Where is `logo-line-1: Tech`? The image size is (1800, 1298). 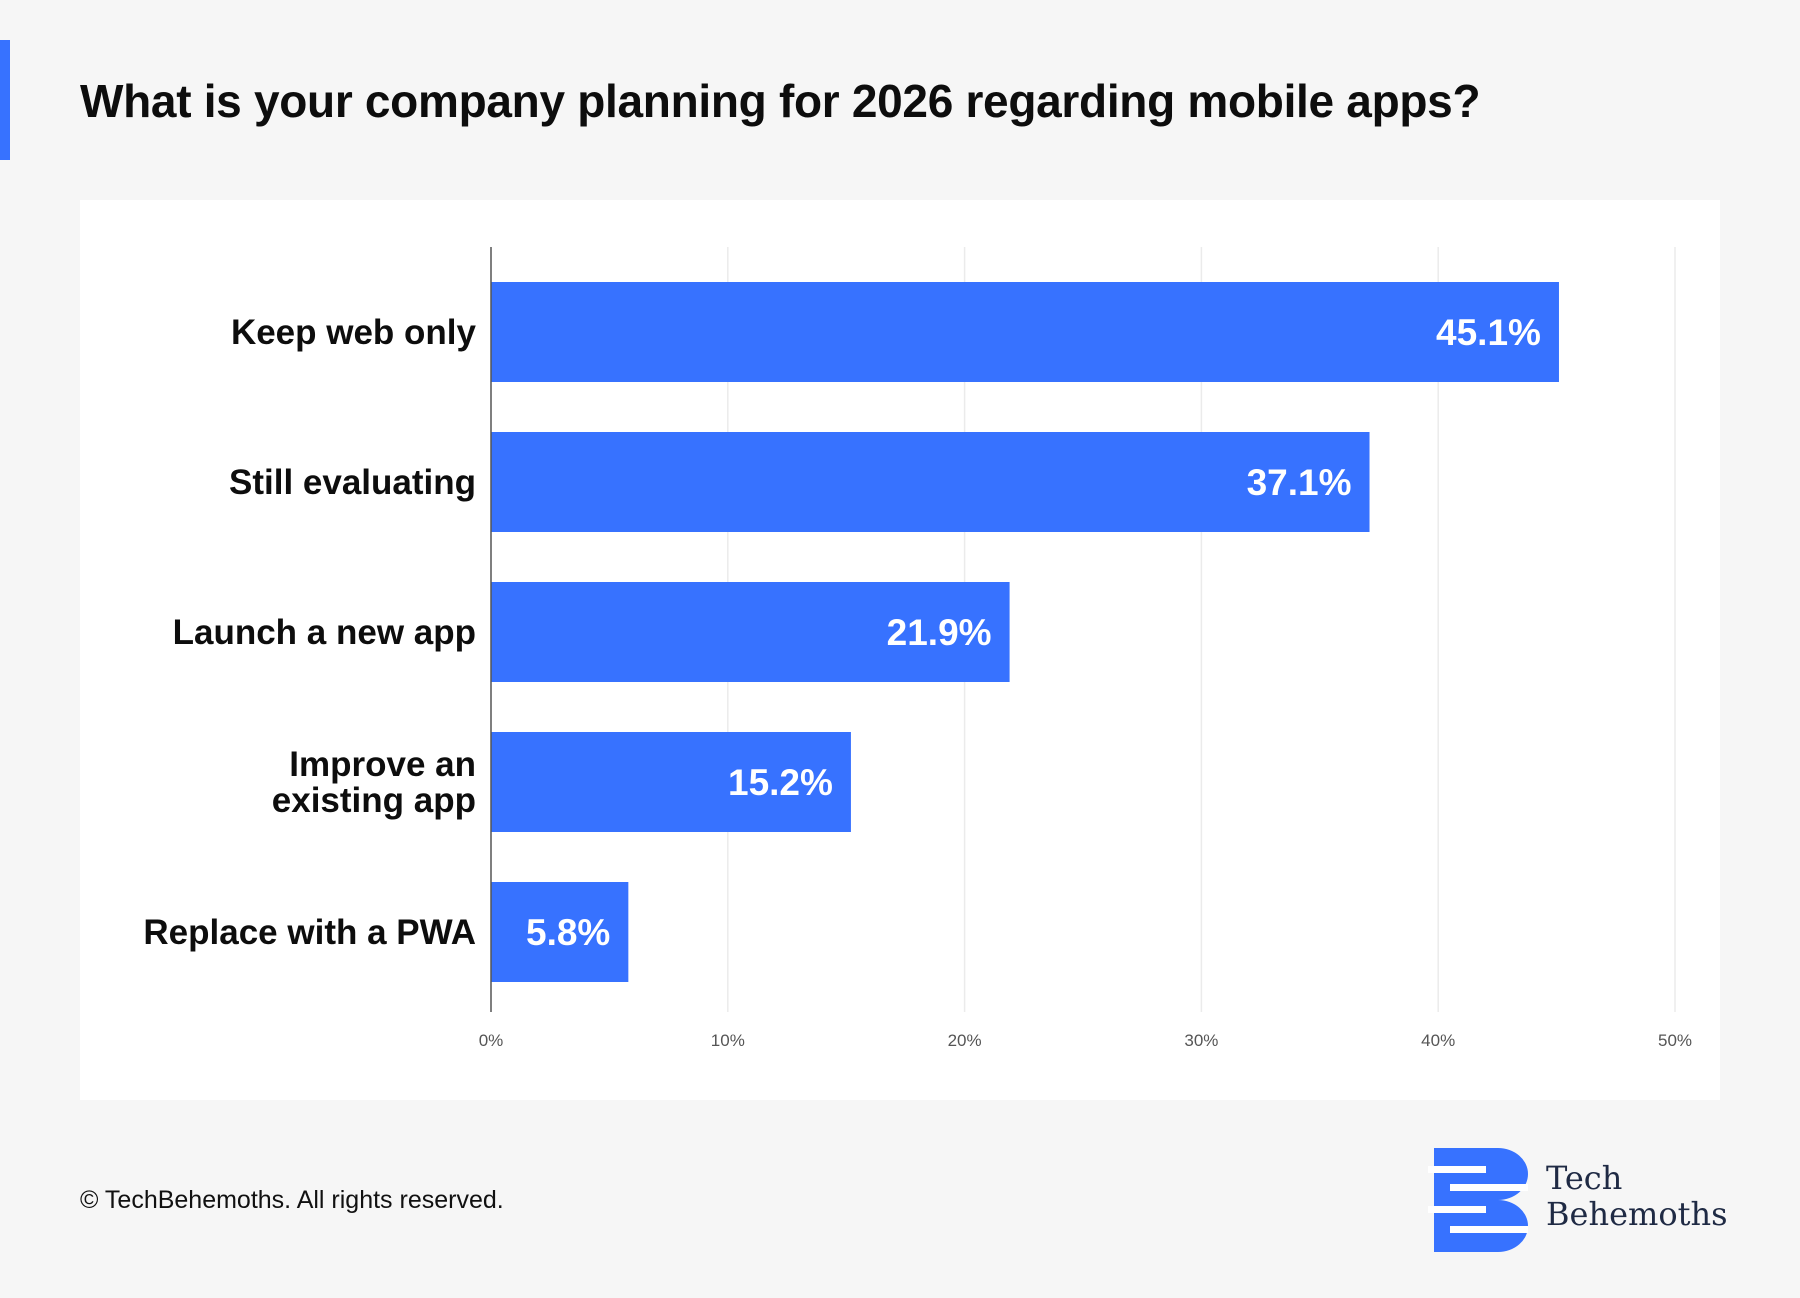
logo-line-1: Tech is located at coordinates (1584, 1178).